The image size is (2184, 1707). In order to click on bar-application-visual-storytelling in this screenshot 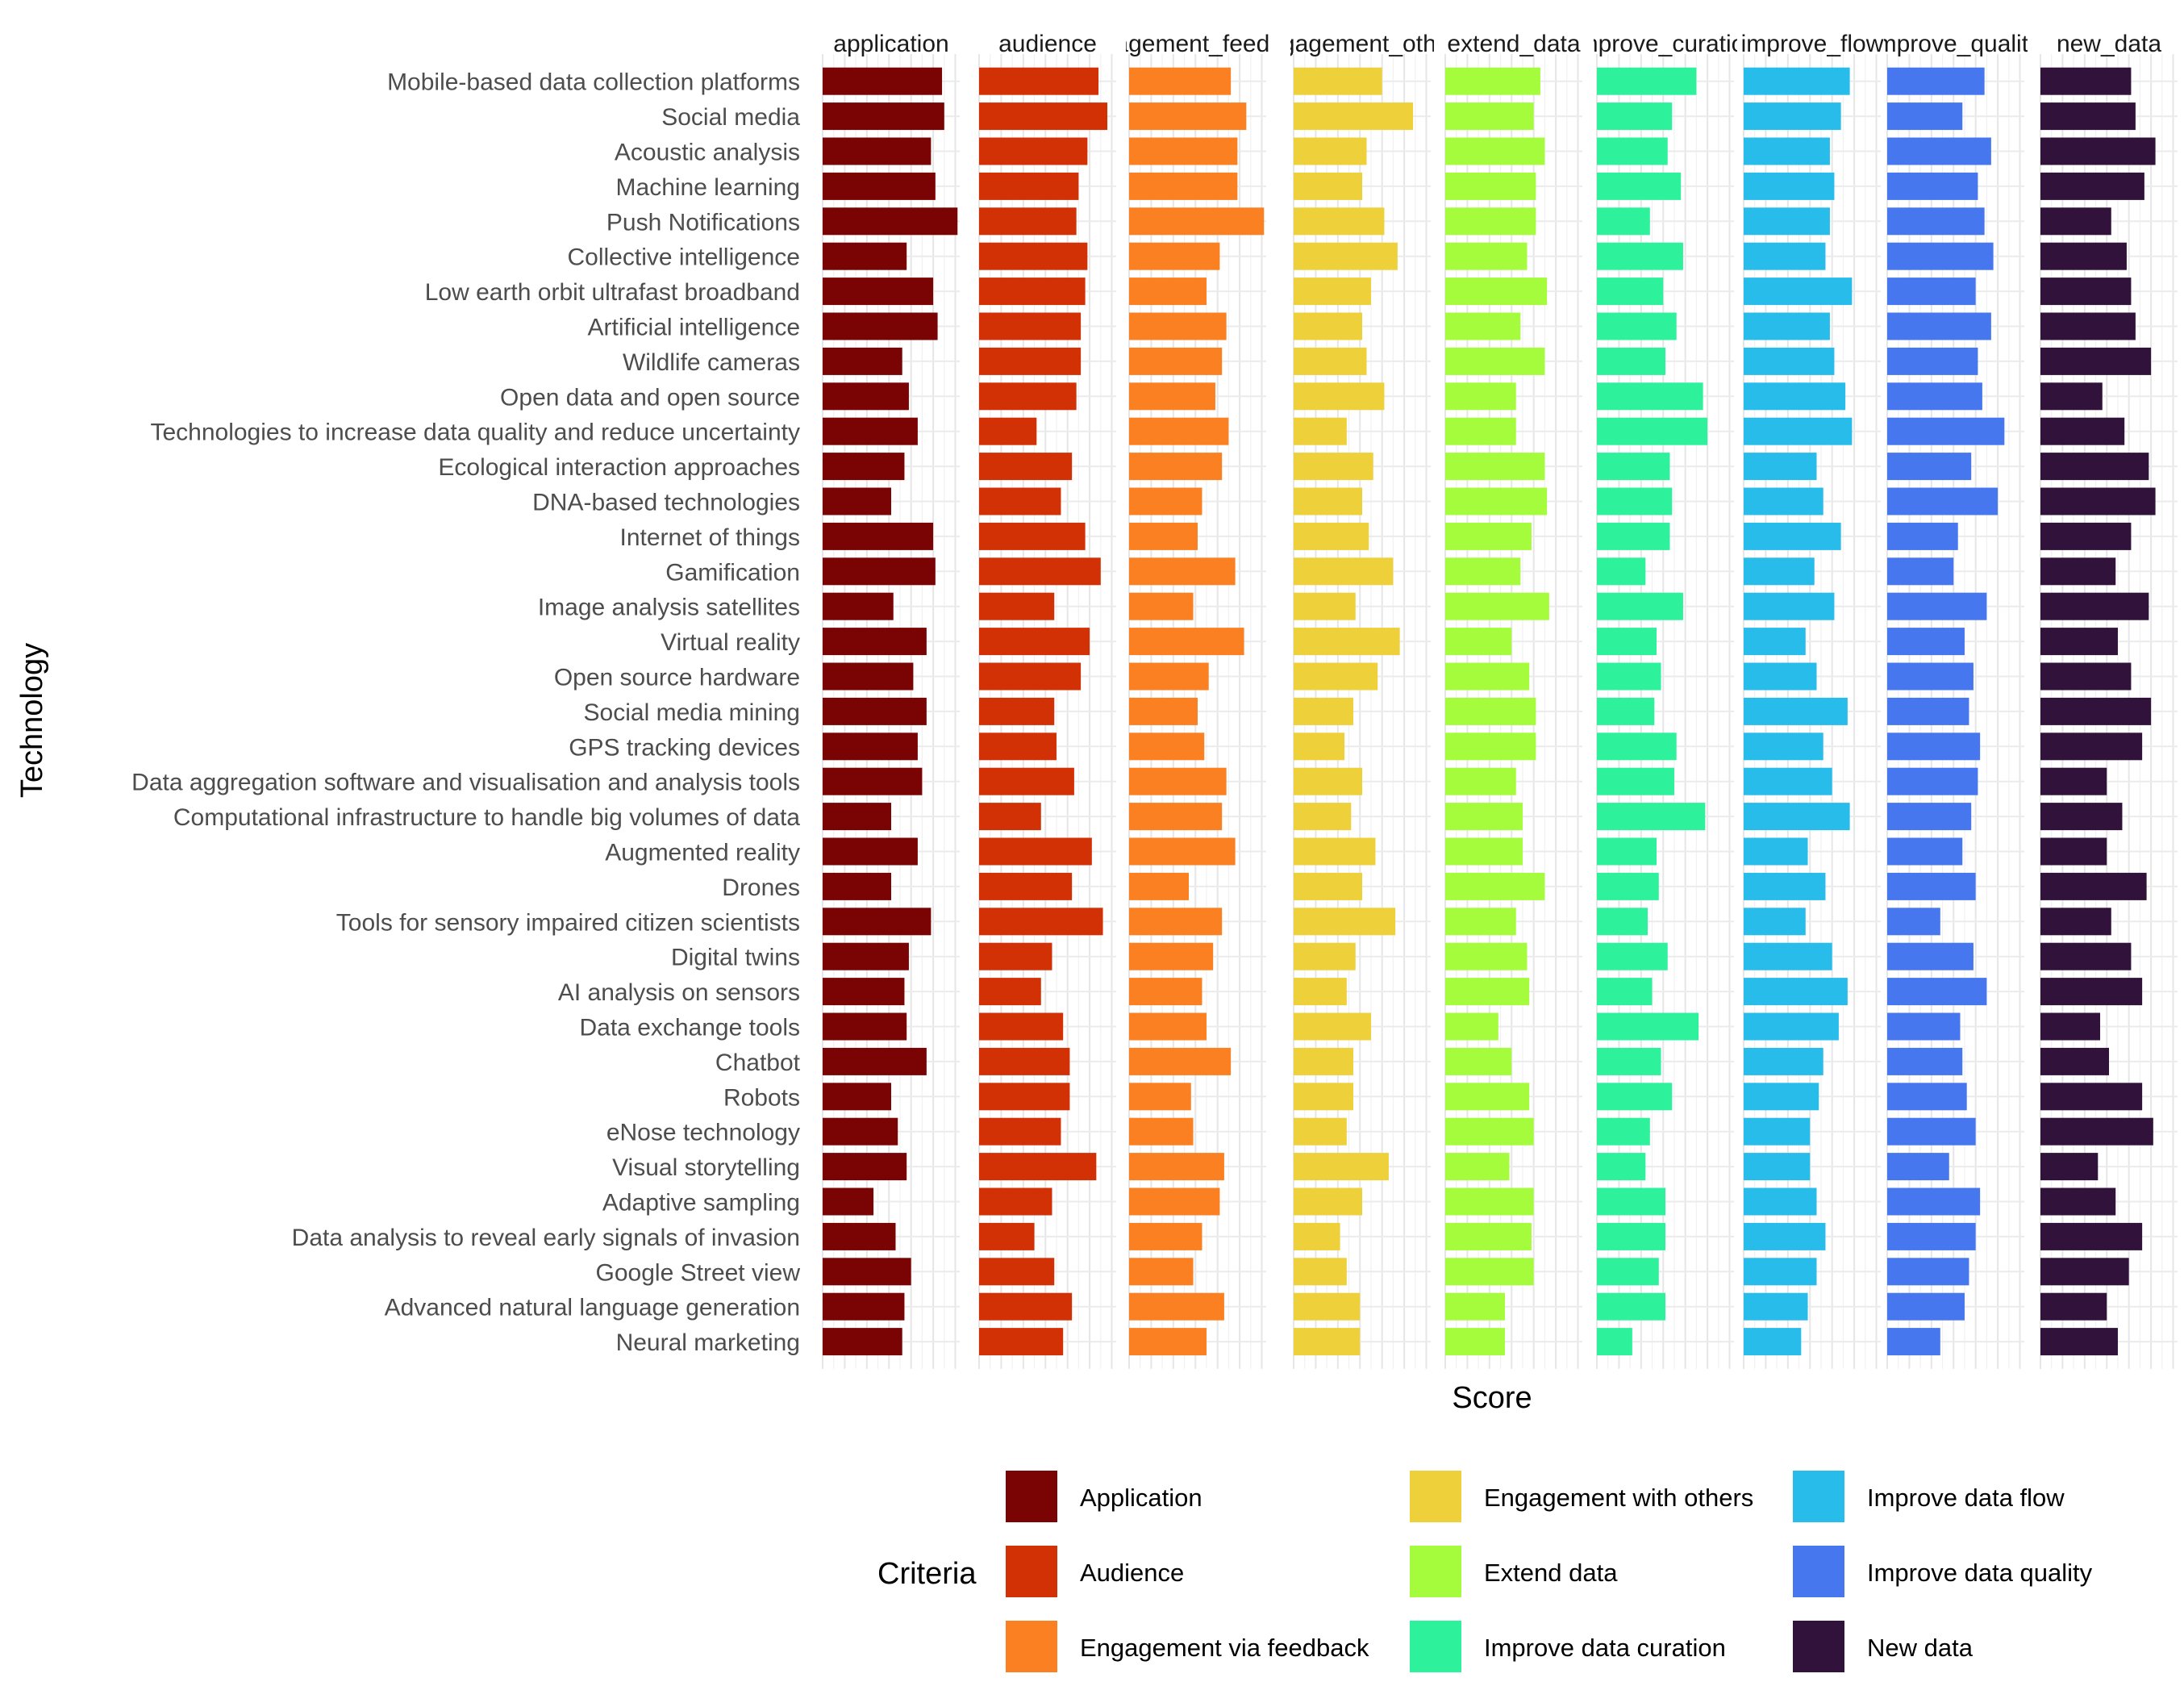, I will do `click(865, 1167)`.